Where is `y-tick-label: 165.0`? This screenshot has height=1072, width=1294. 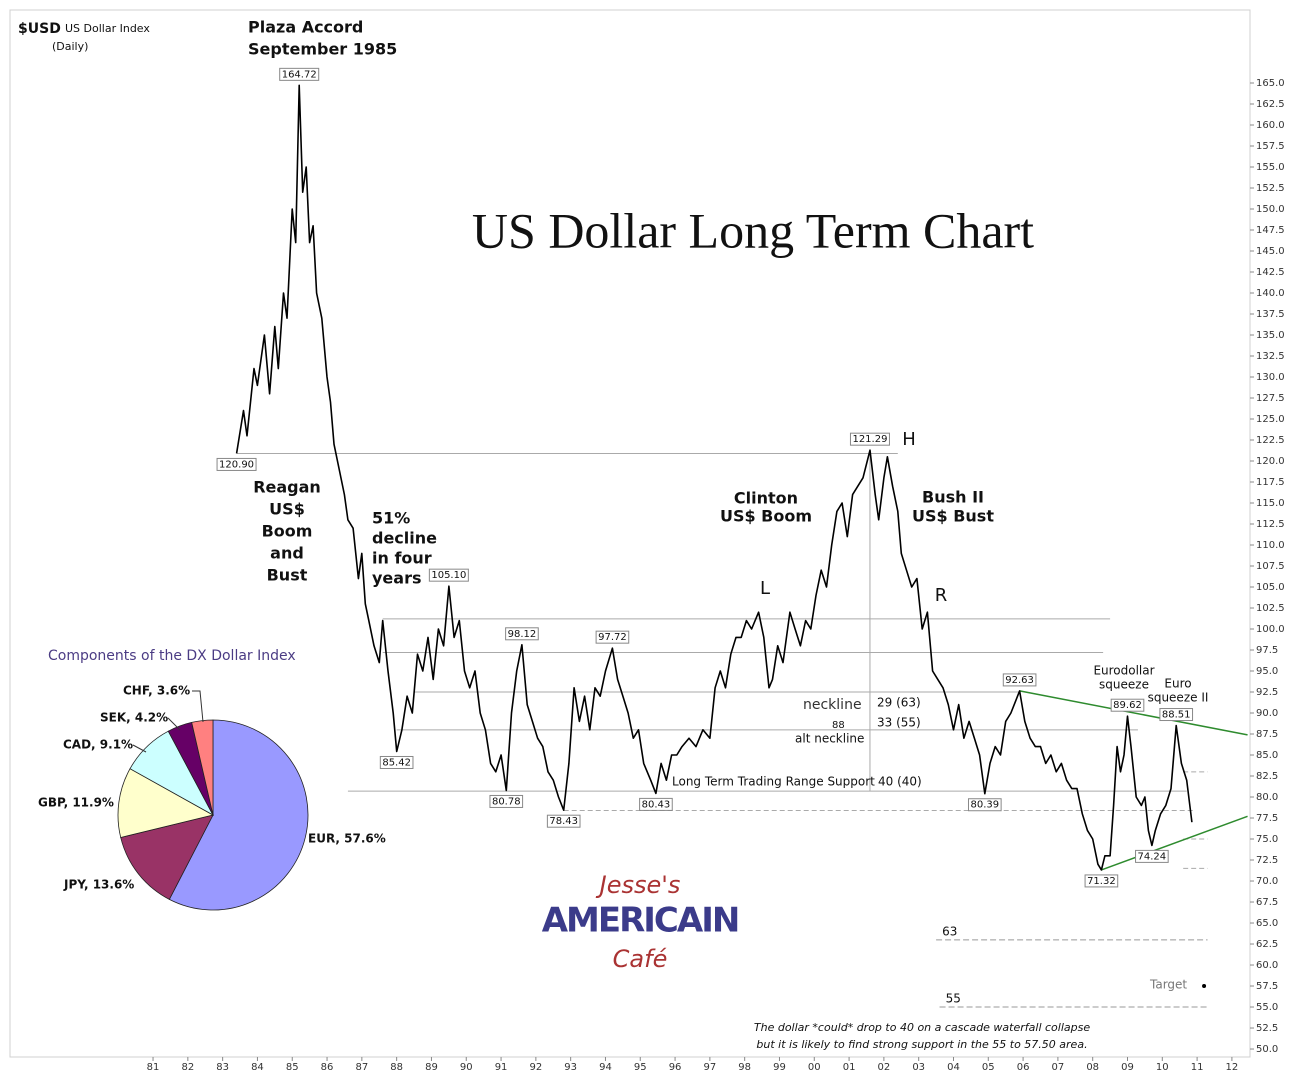 y-tick-label: 165.0 is located at coordinates (1270, 83).